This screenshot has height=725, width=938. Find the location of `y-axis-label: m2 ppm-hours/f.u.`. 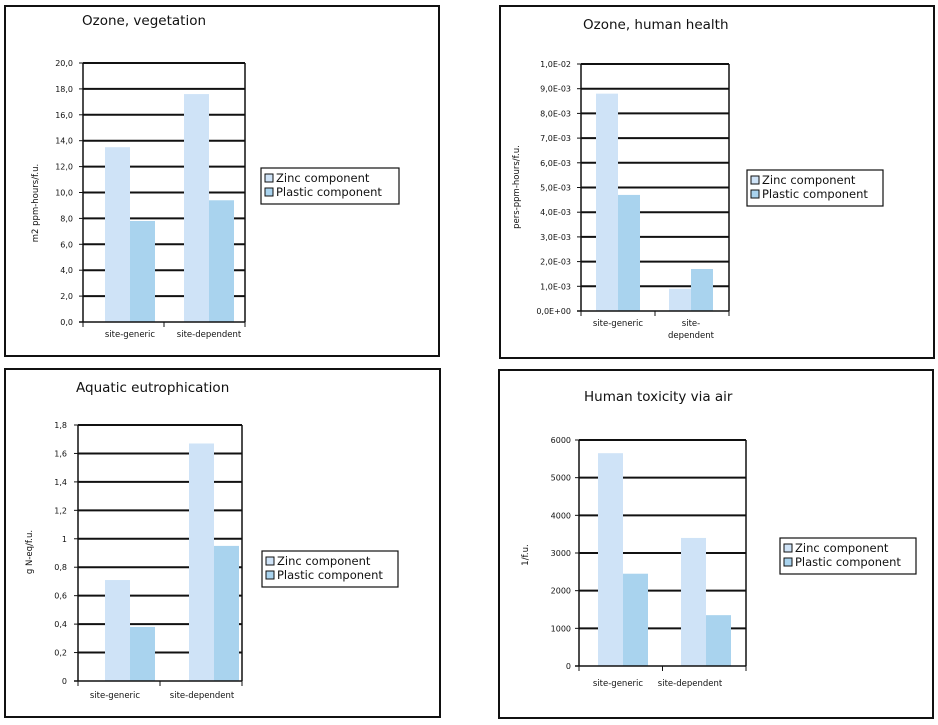

y-axis-label: m2 ppm-hours/f.u. is located at coordinates (36, 203).